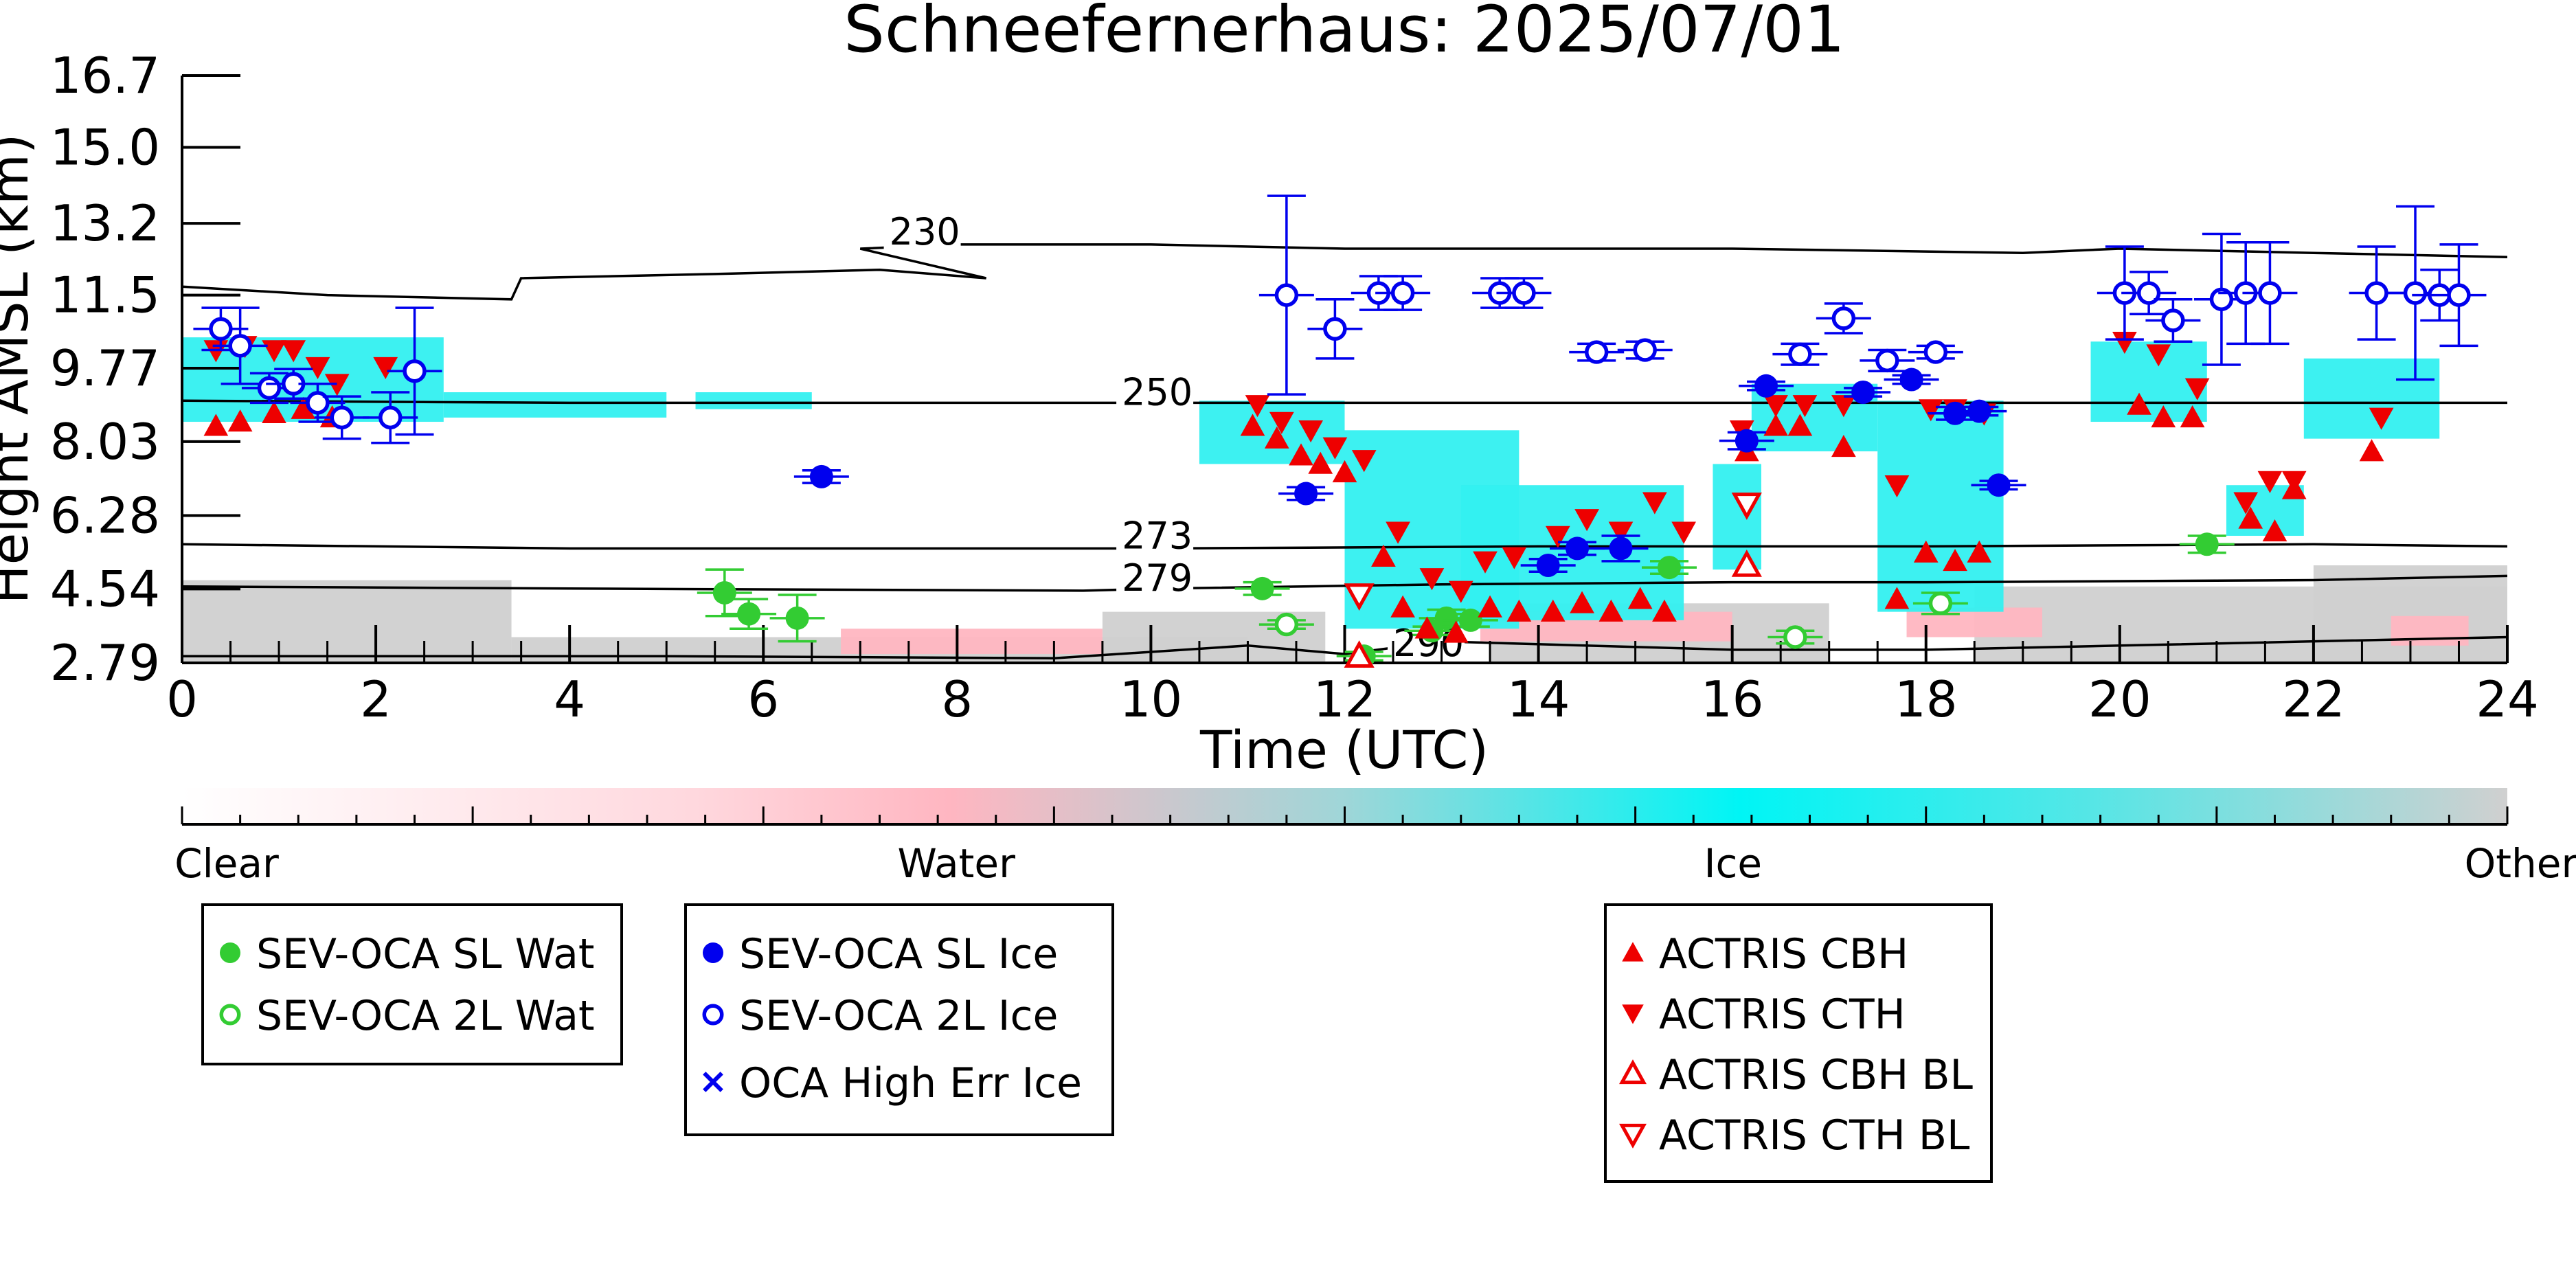  What do you see at coordinates (2520, 863) in the screenshot?
I see `colorbar-label-other: Other` at bounding box center [2520, 863].